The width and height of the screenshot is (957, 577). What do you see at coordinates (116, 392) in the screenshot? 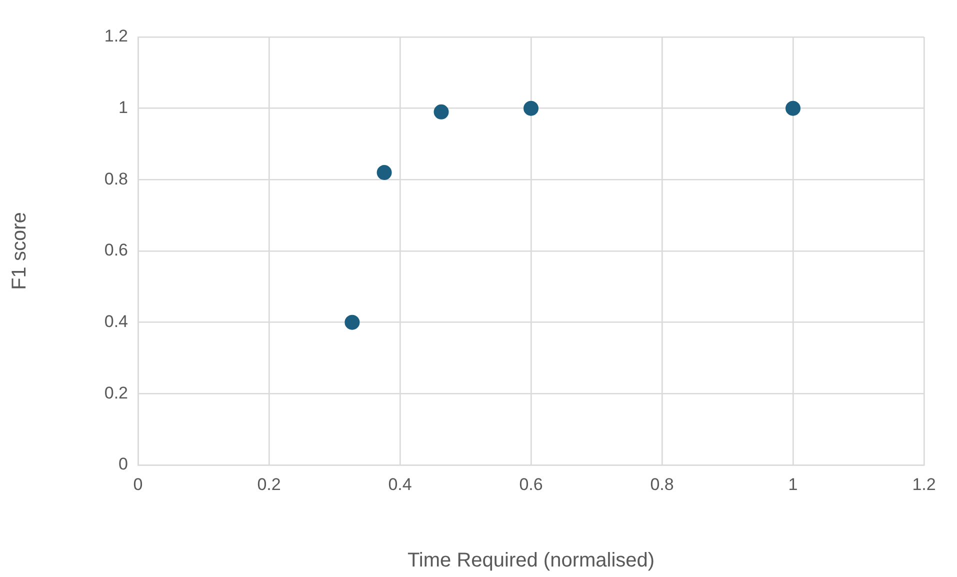
I see `y-tick-label: 0.2` at bounding box center [116, 392].